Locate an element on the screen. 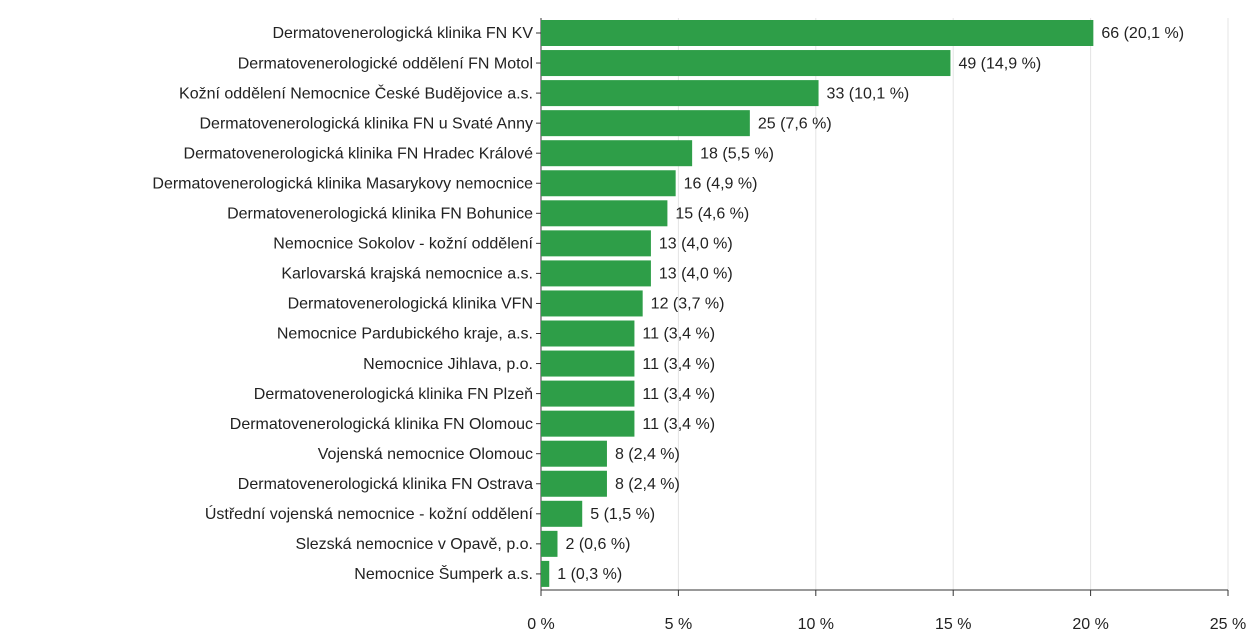  x-tick-label: 15 % is located at coordinates (953, 624).